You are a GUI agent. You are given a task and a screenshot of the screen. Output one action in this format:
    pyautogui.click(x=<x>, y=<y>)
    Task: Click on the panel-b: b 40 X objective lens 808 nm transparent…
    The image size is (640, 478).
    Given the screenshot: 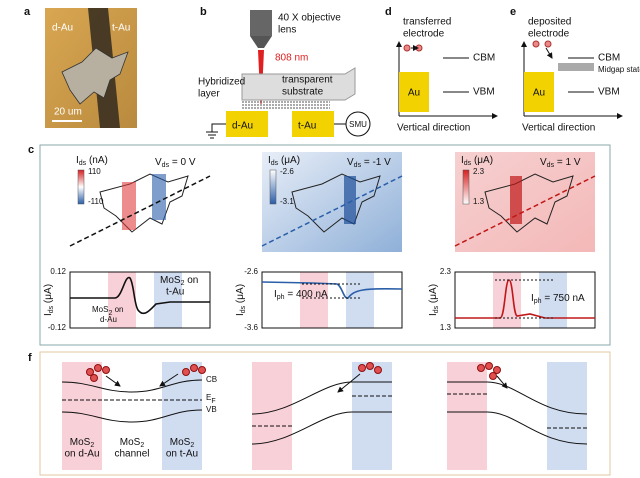 What is the action you would take?
    pyautogui.click(x=284, y=72)
    